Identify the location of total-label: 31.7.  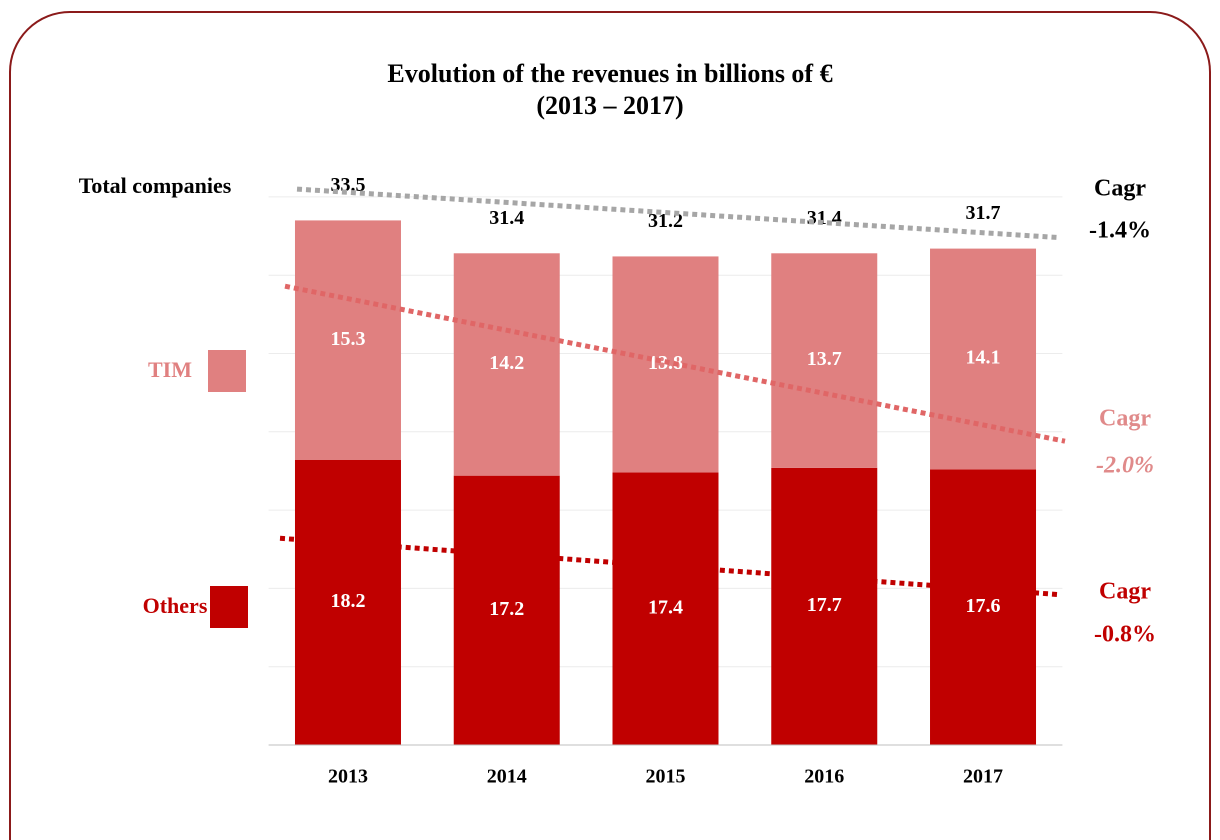
(983, 213).